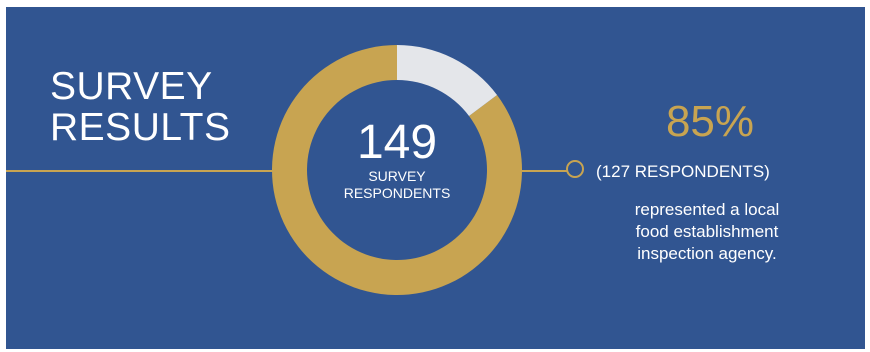  Describe the element at coordinates (707, 253) in the screenshot. I see `description-line-3: inspection agency.` at that location.